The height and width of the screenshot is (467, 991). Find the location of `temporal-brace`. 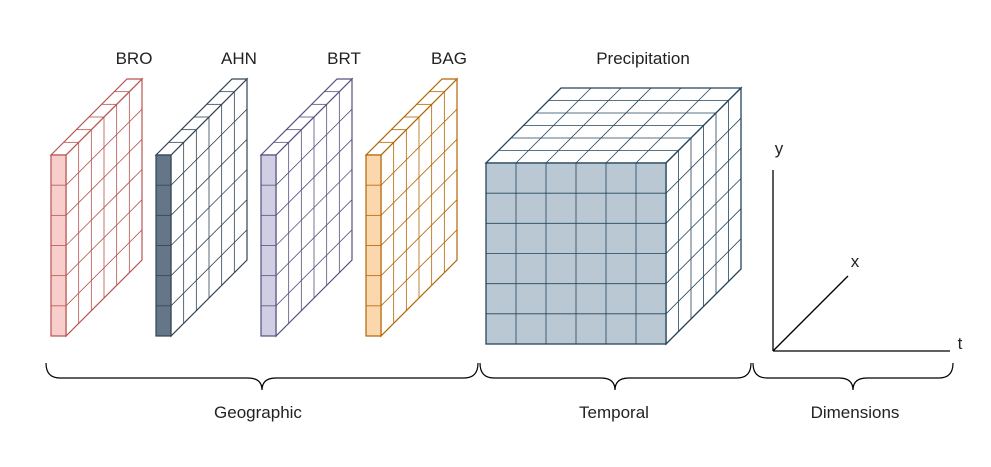

temporal-brace is located at coordinates (615, 376).